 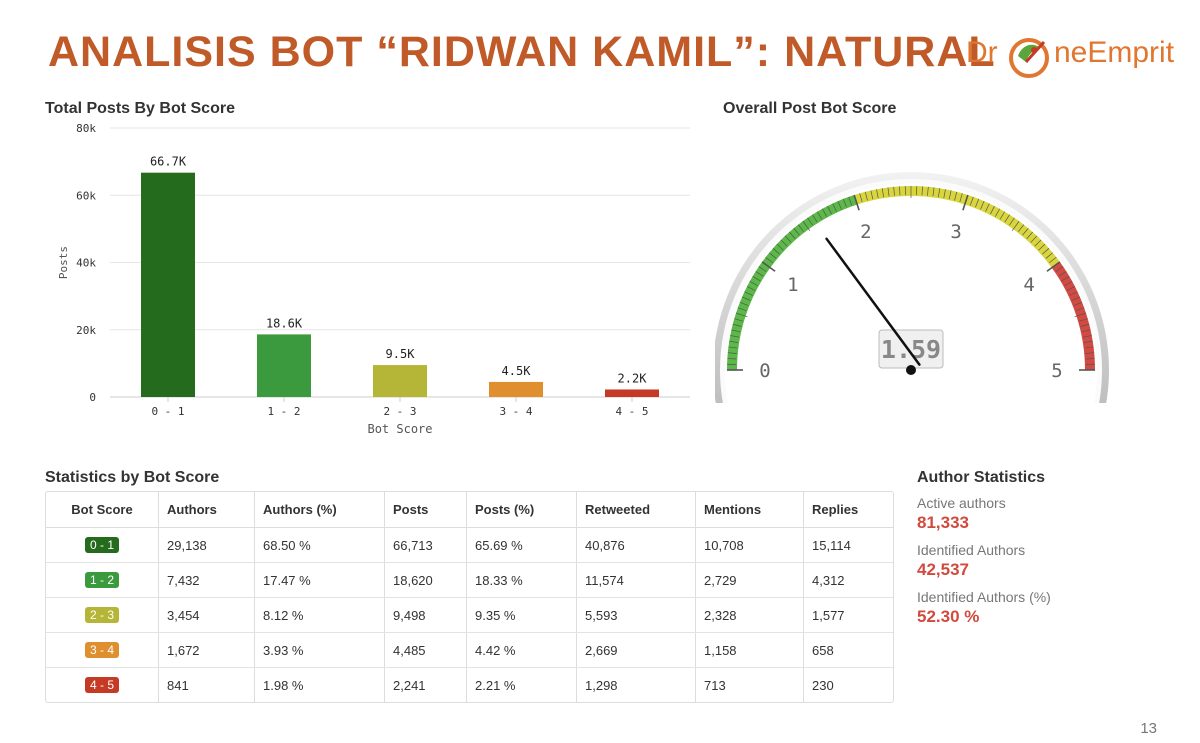 What do you see at coordinates (425, 580) in the screenshot?
I see `table-cell: 18,620` at bounding box center [425, 580].